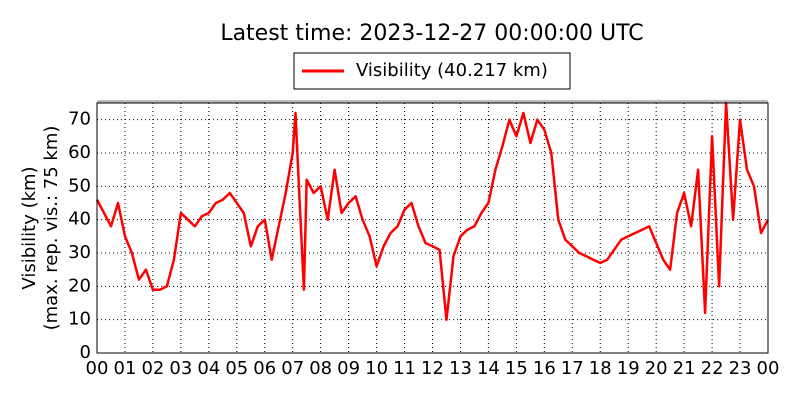 The image size is (800, 400). I want to click on y-tick-label: 20, so click(79, 285).